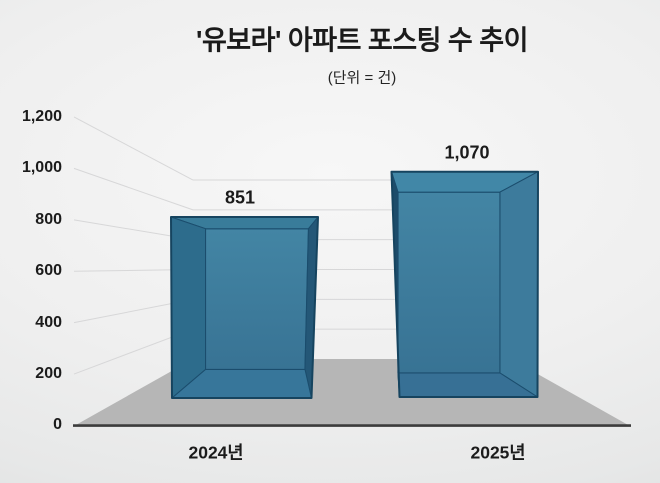 The image size is (660, 483). I want to click on chart-title: '유보라' 아파트 포스팅 수 추이, so click(362, 40).